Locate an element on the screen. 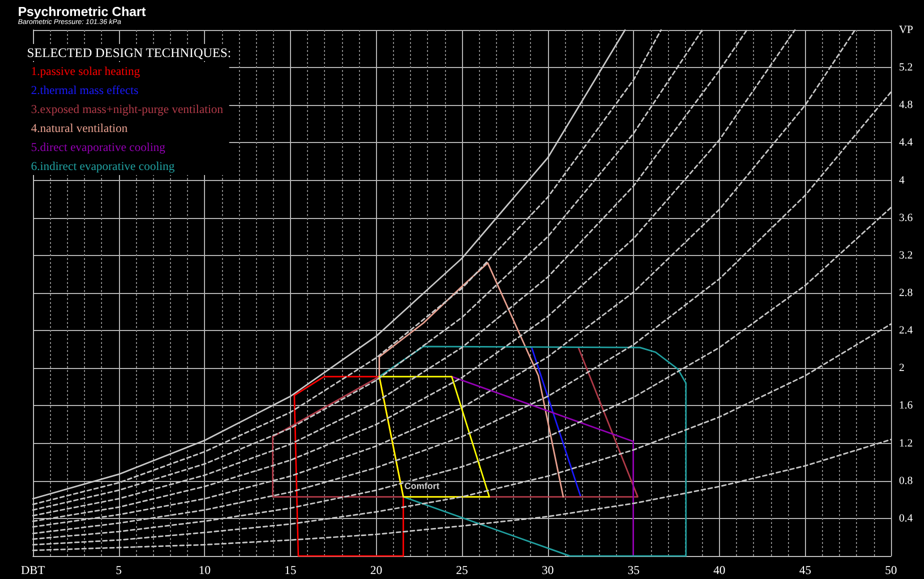 The width and height of the screenshot is (924, 579). x-tick-label: 50 is located at coordinates (891, 570).